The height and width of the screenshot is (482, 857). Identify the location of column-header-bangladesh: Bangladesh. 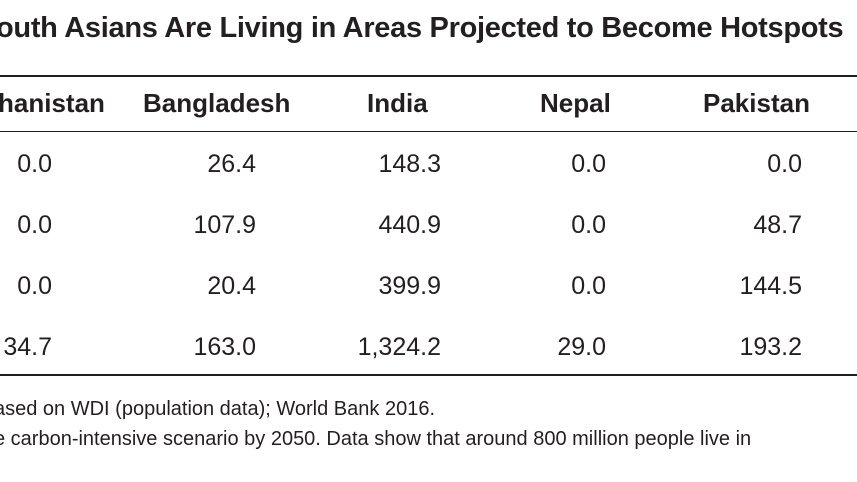
(217, 103).